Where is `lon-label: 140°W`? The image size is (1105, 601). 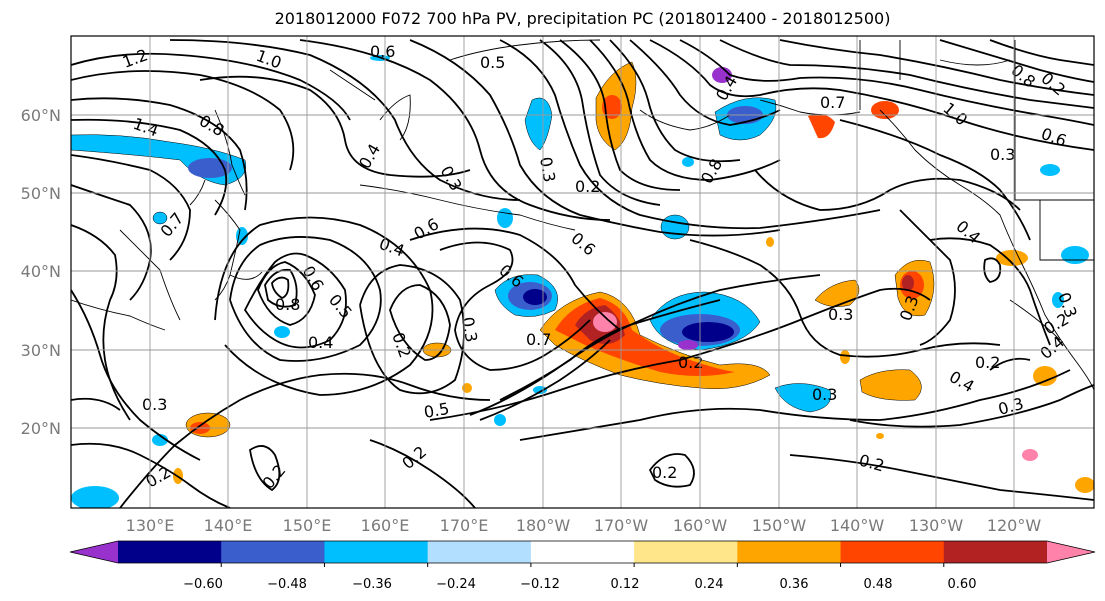
lon-label: 140°W is located at coordinates (857, 525).